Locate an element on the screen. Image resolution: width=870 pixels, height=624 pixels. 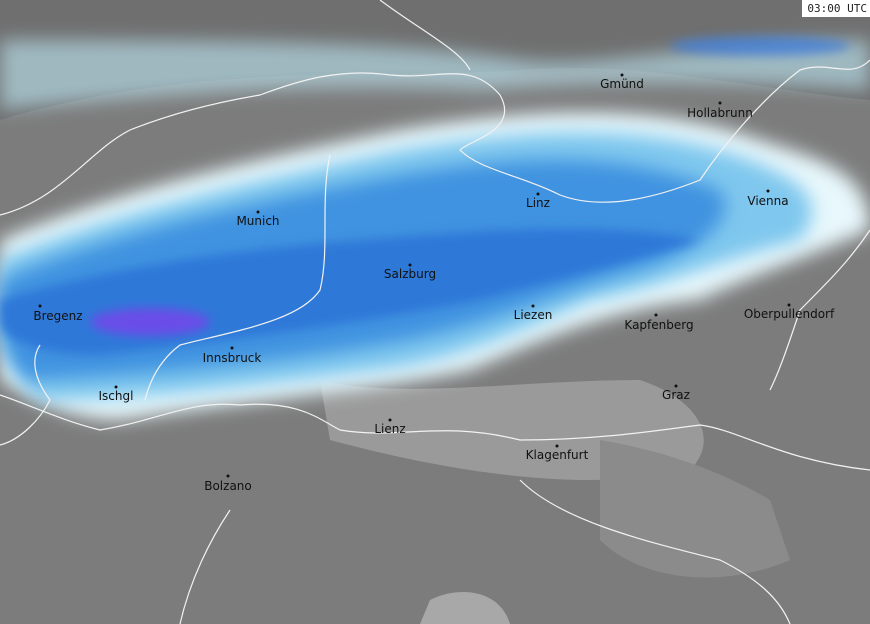
city-label: Munich is located at coordinates (257, 221).